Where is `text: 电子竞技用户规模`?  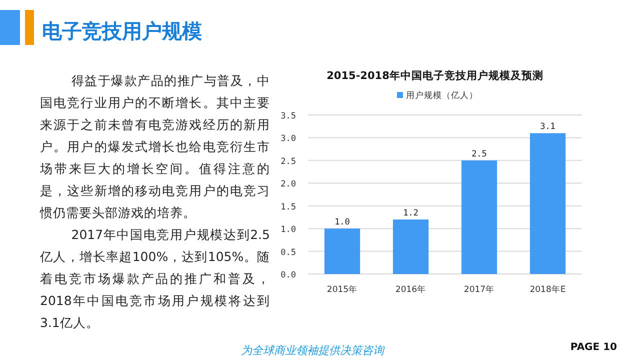 text: 电子竞技用户规模 is located at coordinates (122, 31).